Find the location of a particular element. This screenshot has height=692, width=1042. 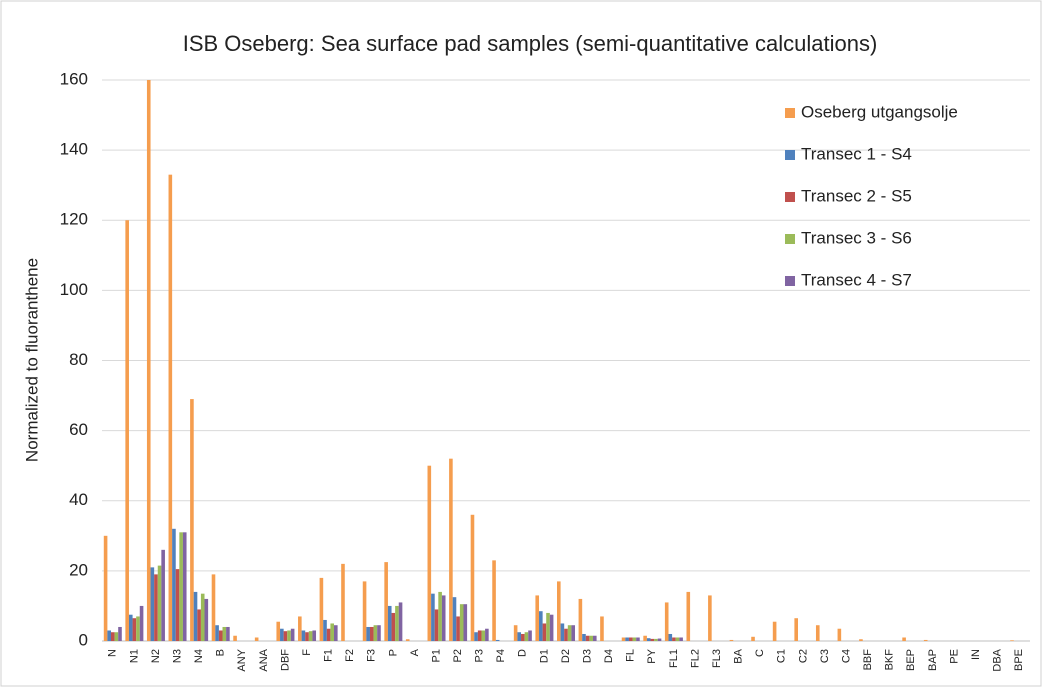

x-tick-label: D3 is located at coordinates (587, 656).